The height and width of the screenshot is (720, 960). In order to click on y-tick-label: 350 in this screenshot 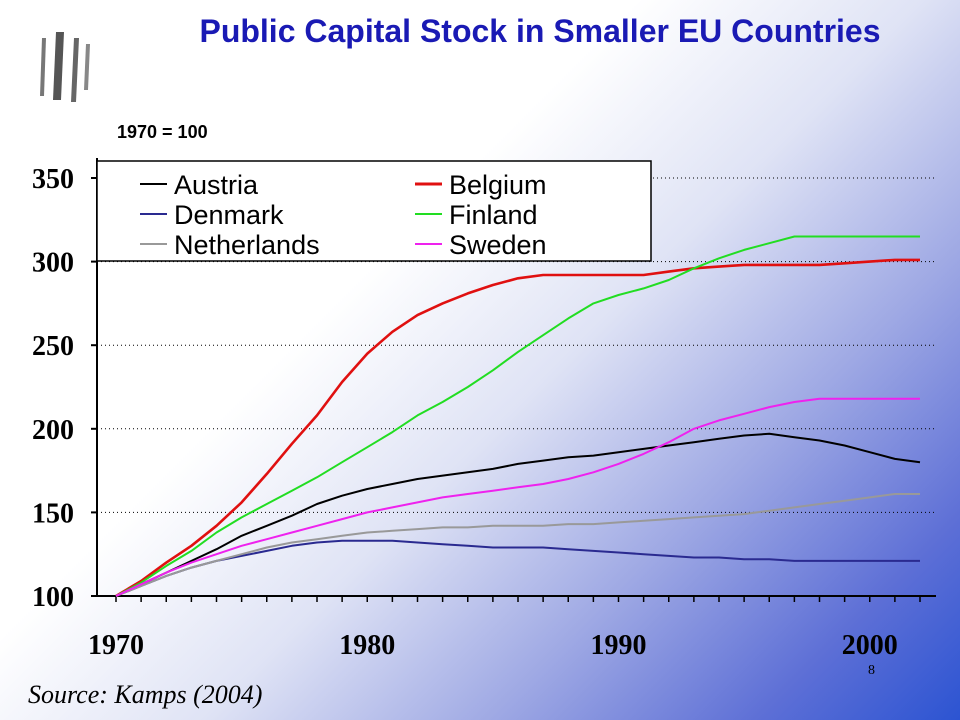, I will do `click(53, 179)`.